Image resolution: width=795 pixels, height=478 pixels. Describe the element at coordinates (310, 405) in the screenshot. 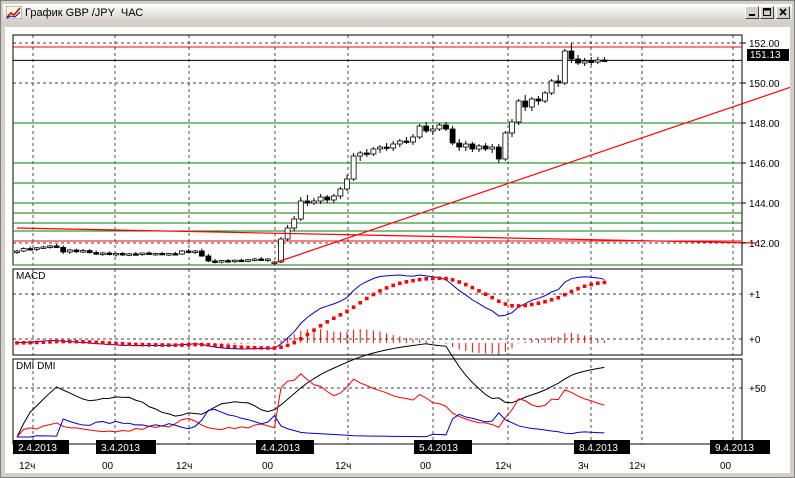

I see `plus-di-line` at that location.